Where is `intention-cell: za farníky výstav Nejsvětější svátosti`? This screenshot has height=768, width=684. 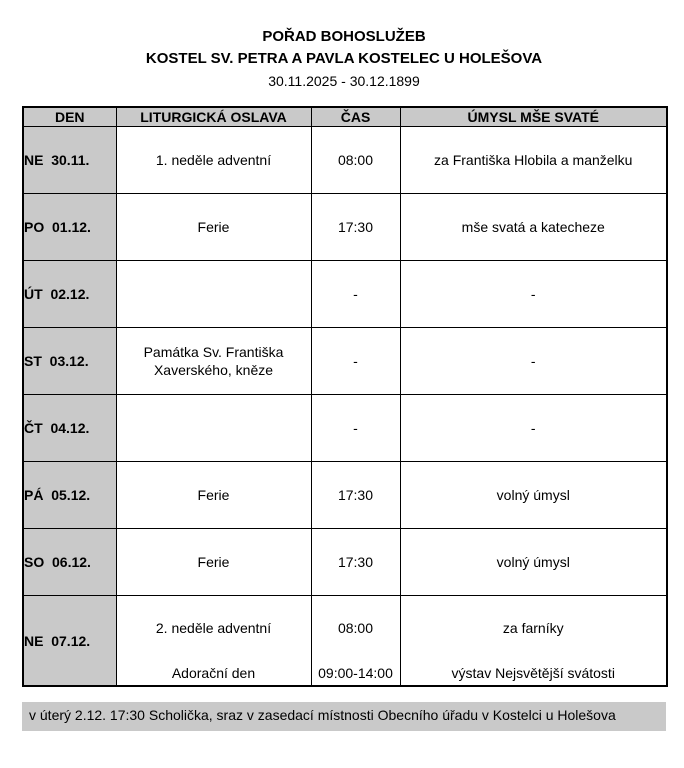
intention-cell: za farníky výstav Nejsvětější svátosti is located at coordinates (533, 641).